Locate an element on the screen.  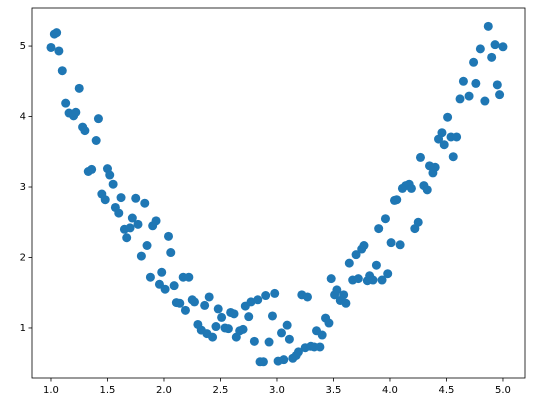
y-tick-label: 5 is located at coordinates (23, 46).